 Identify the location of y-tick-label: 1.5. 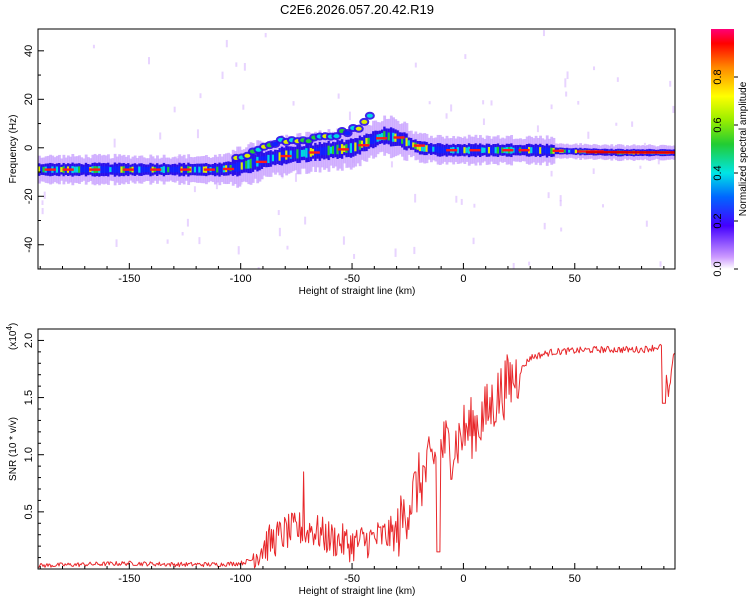
(29, 397).